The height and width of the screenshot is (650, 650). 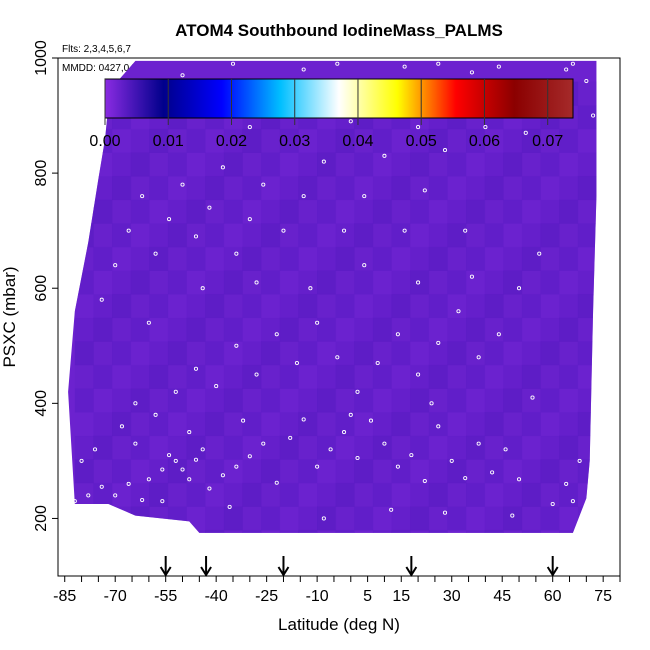 What do you see at coordinates (339, 624) in the screenshot?
I see `x-axis-label: Latitude (deg N)` at bounding box center [339, 624].